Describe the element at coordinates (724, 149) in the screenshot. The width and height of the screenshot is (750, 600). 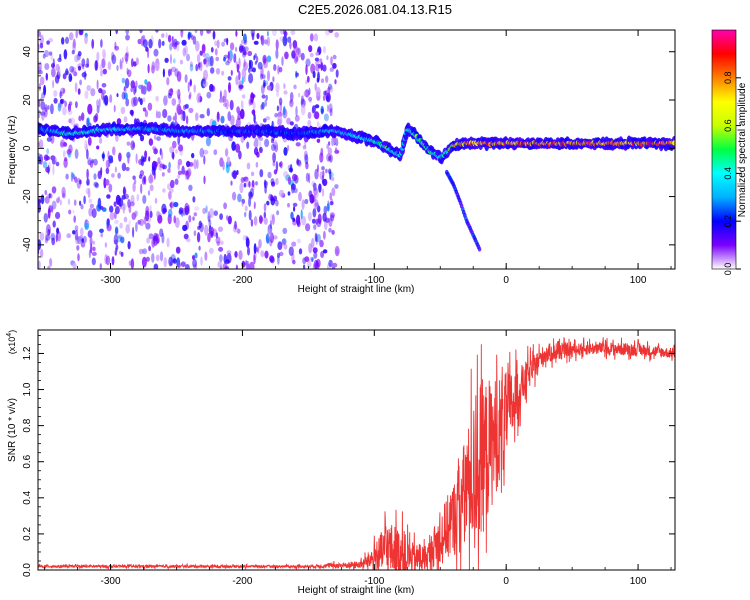
I see `colorbar-gradient` at that location.